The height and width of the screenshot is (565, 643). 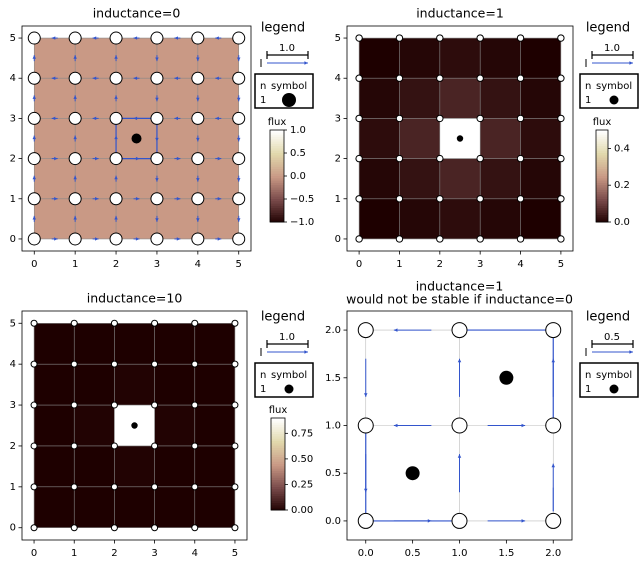 What do you see at coordinates (302, 510) in the screenshot?
I see `colorbar-tick-label: 0.00` at bounding box center [302, 510].